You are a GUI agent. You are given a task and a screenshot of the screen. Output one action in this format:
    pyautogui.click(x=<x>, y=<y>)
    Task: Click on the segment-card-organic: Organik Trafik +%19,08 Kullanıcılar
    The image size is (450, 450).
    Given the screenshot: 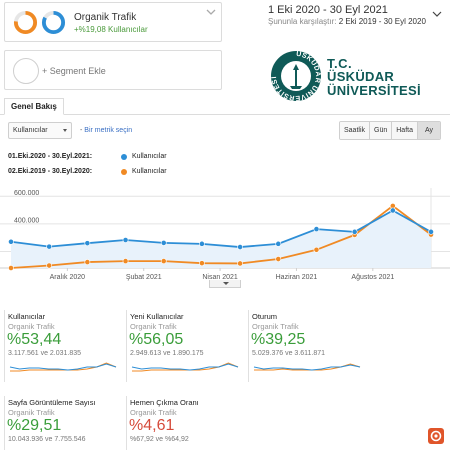 What is the action you would take?
    pyautogui.click(x=113, y=22)
    